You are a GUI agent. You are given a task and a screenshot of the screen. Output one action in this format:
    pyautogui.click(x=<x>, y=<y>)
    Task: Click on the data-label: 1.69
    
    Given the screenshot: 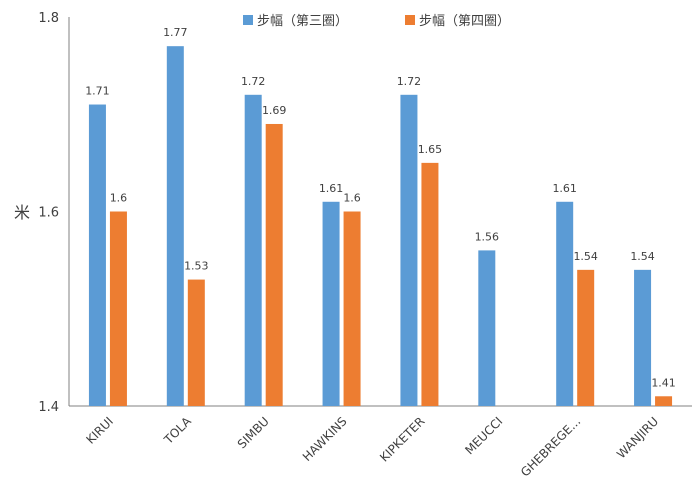 What is the action you would take?
    pyautogui.click(x=274, y=110)
    